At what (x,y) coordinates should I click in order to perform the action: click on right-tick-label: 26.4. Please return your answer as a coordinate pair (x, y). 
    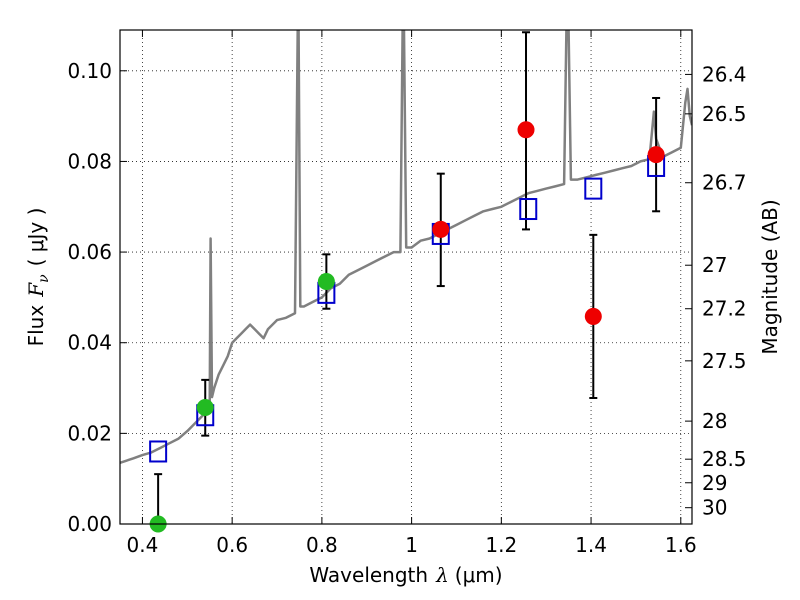
    Looking at the image, I should click on (724, 74).